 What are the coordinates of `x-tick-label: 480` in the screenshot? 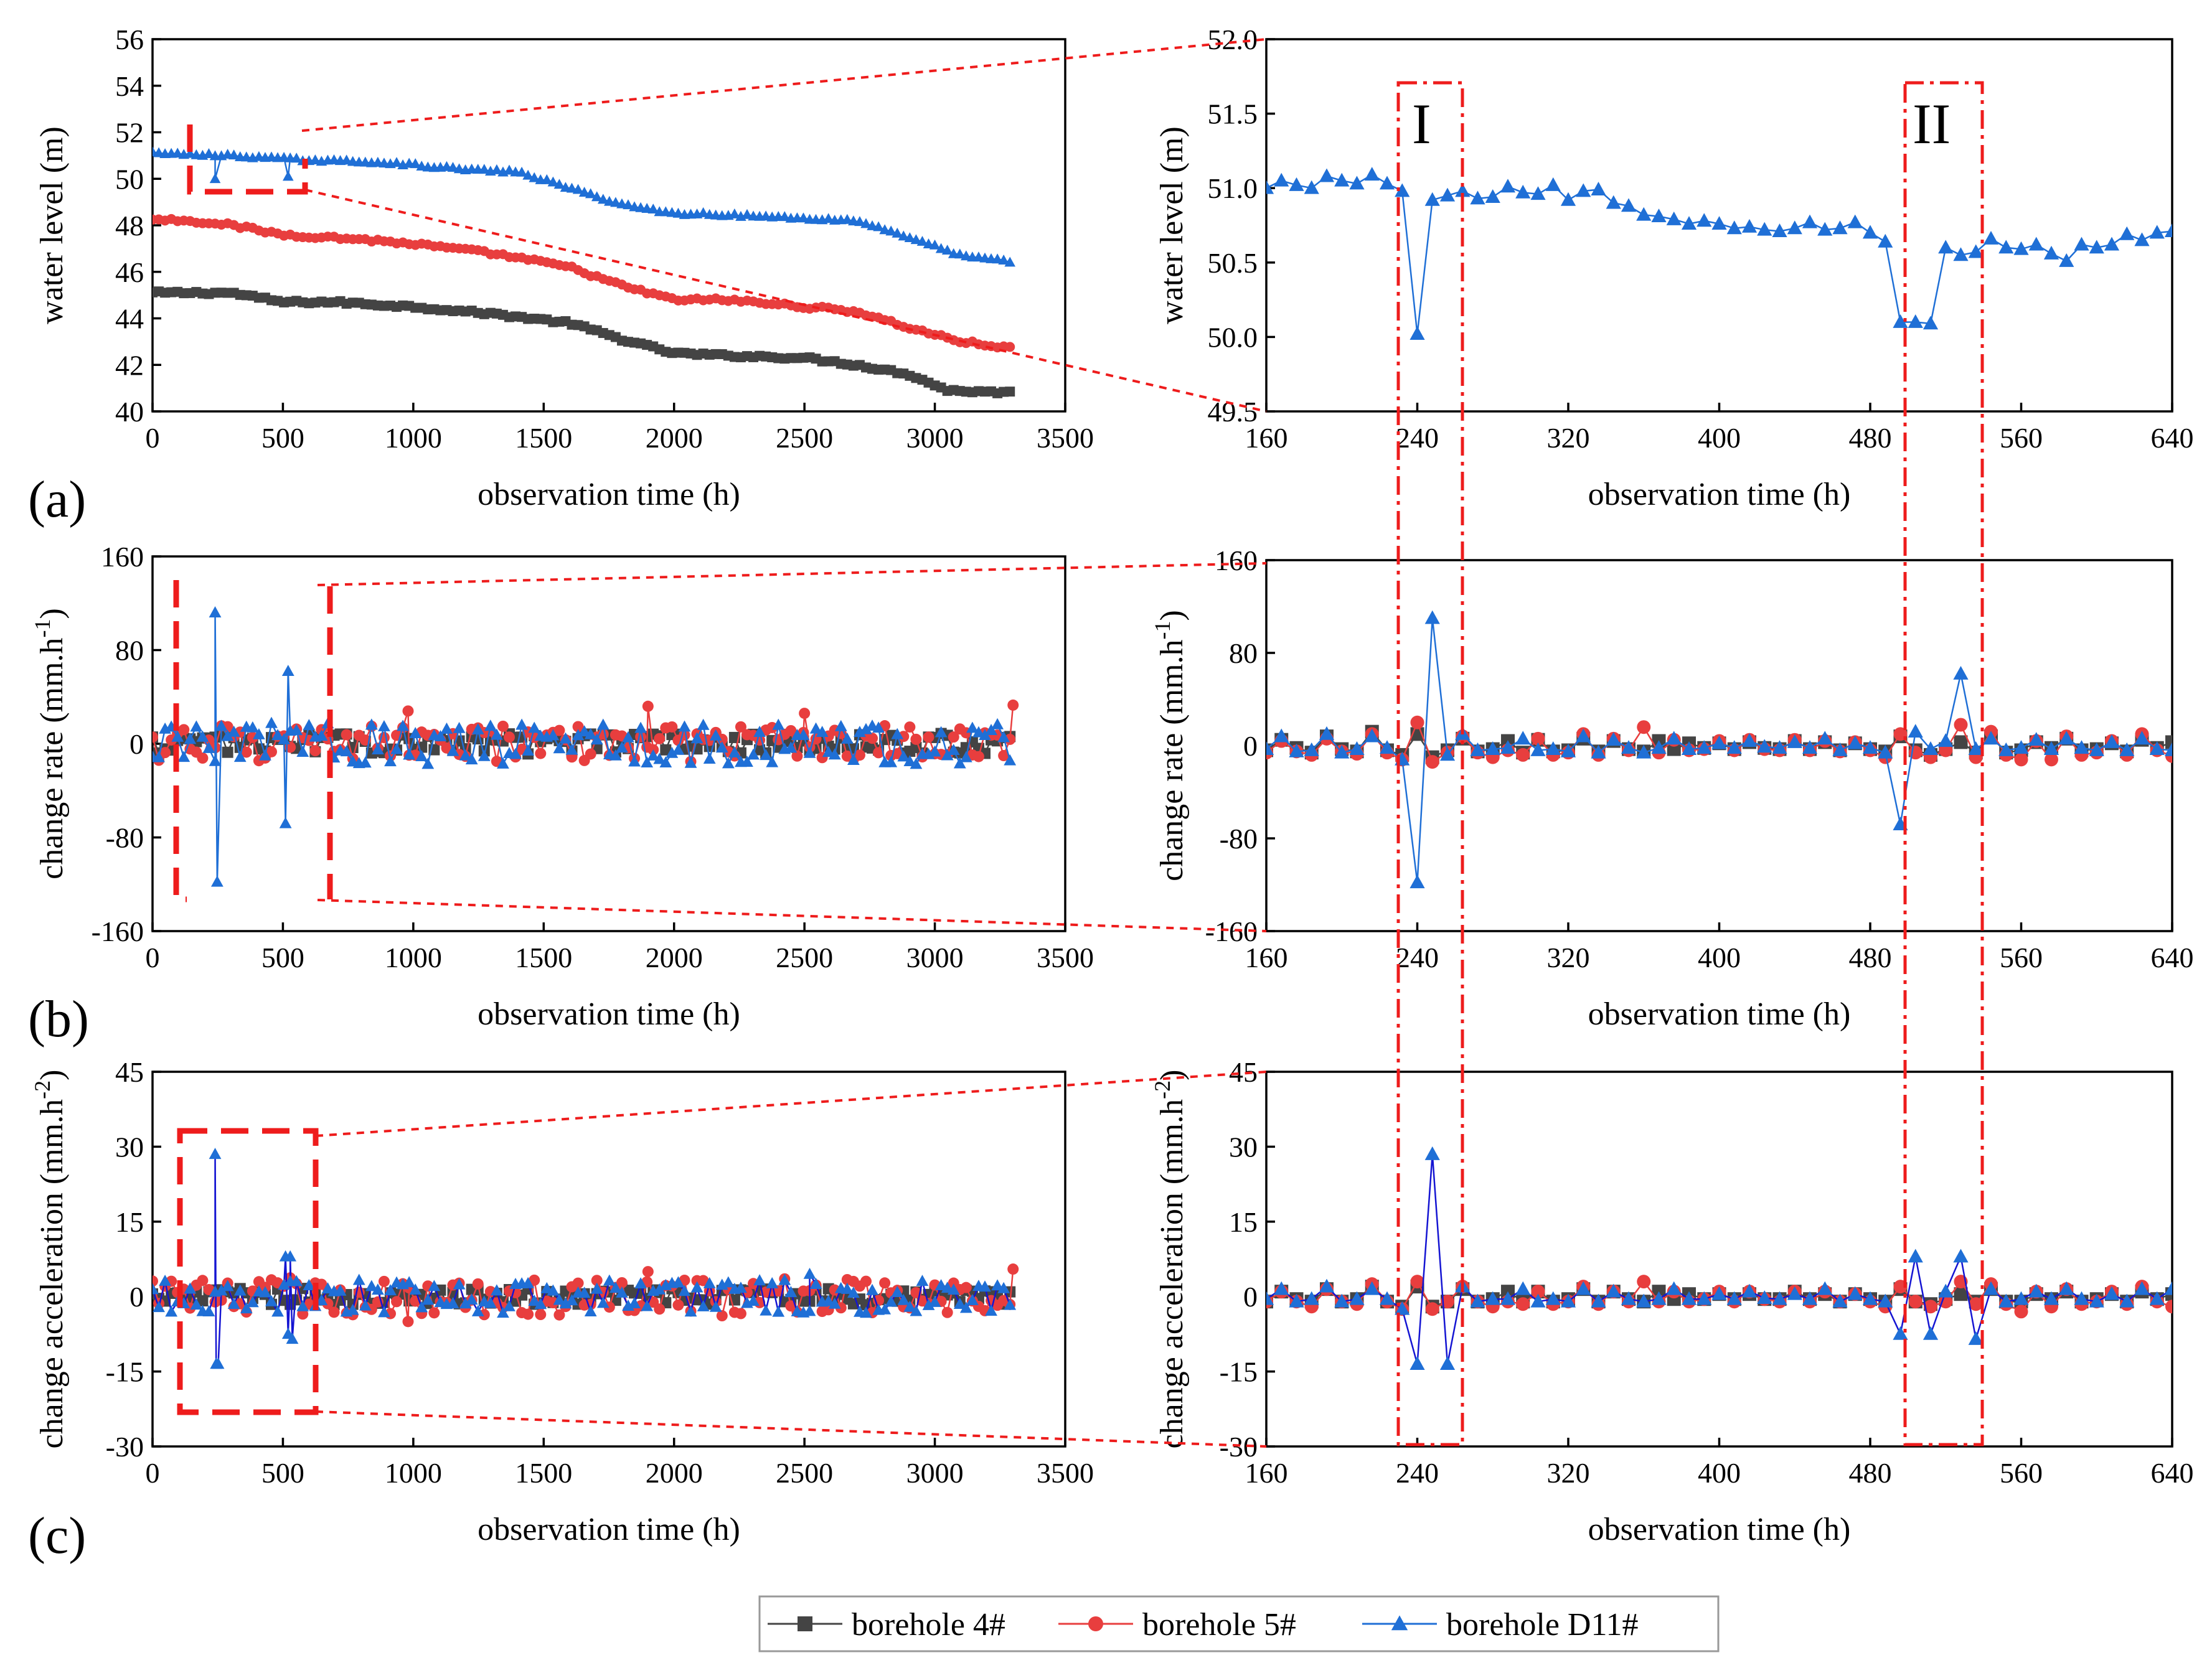 It's located at (1870, 1473).